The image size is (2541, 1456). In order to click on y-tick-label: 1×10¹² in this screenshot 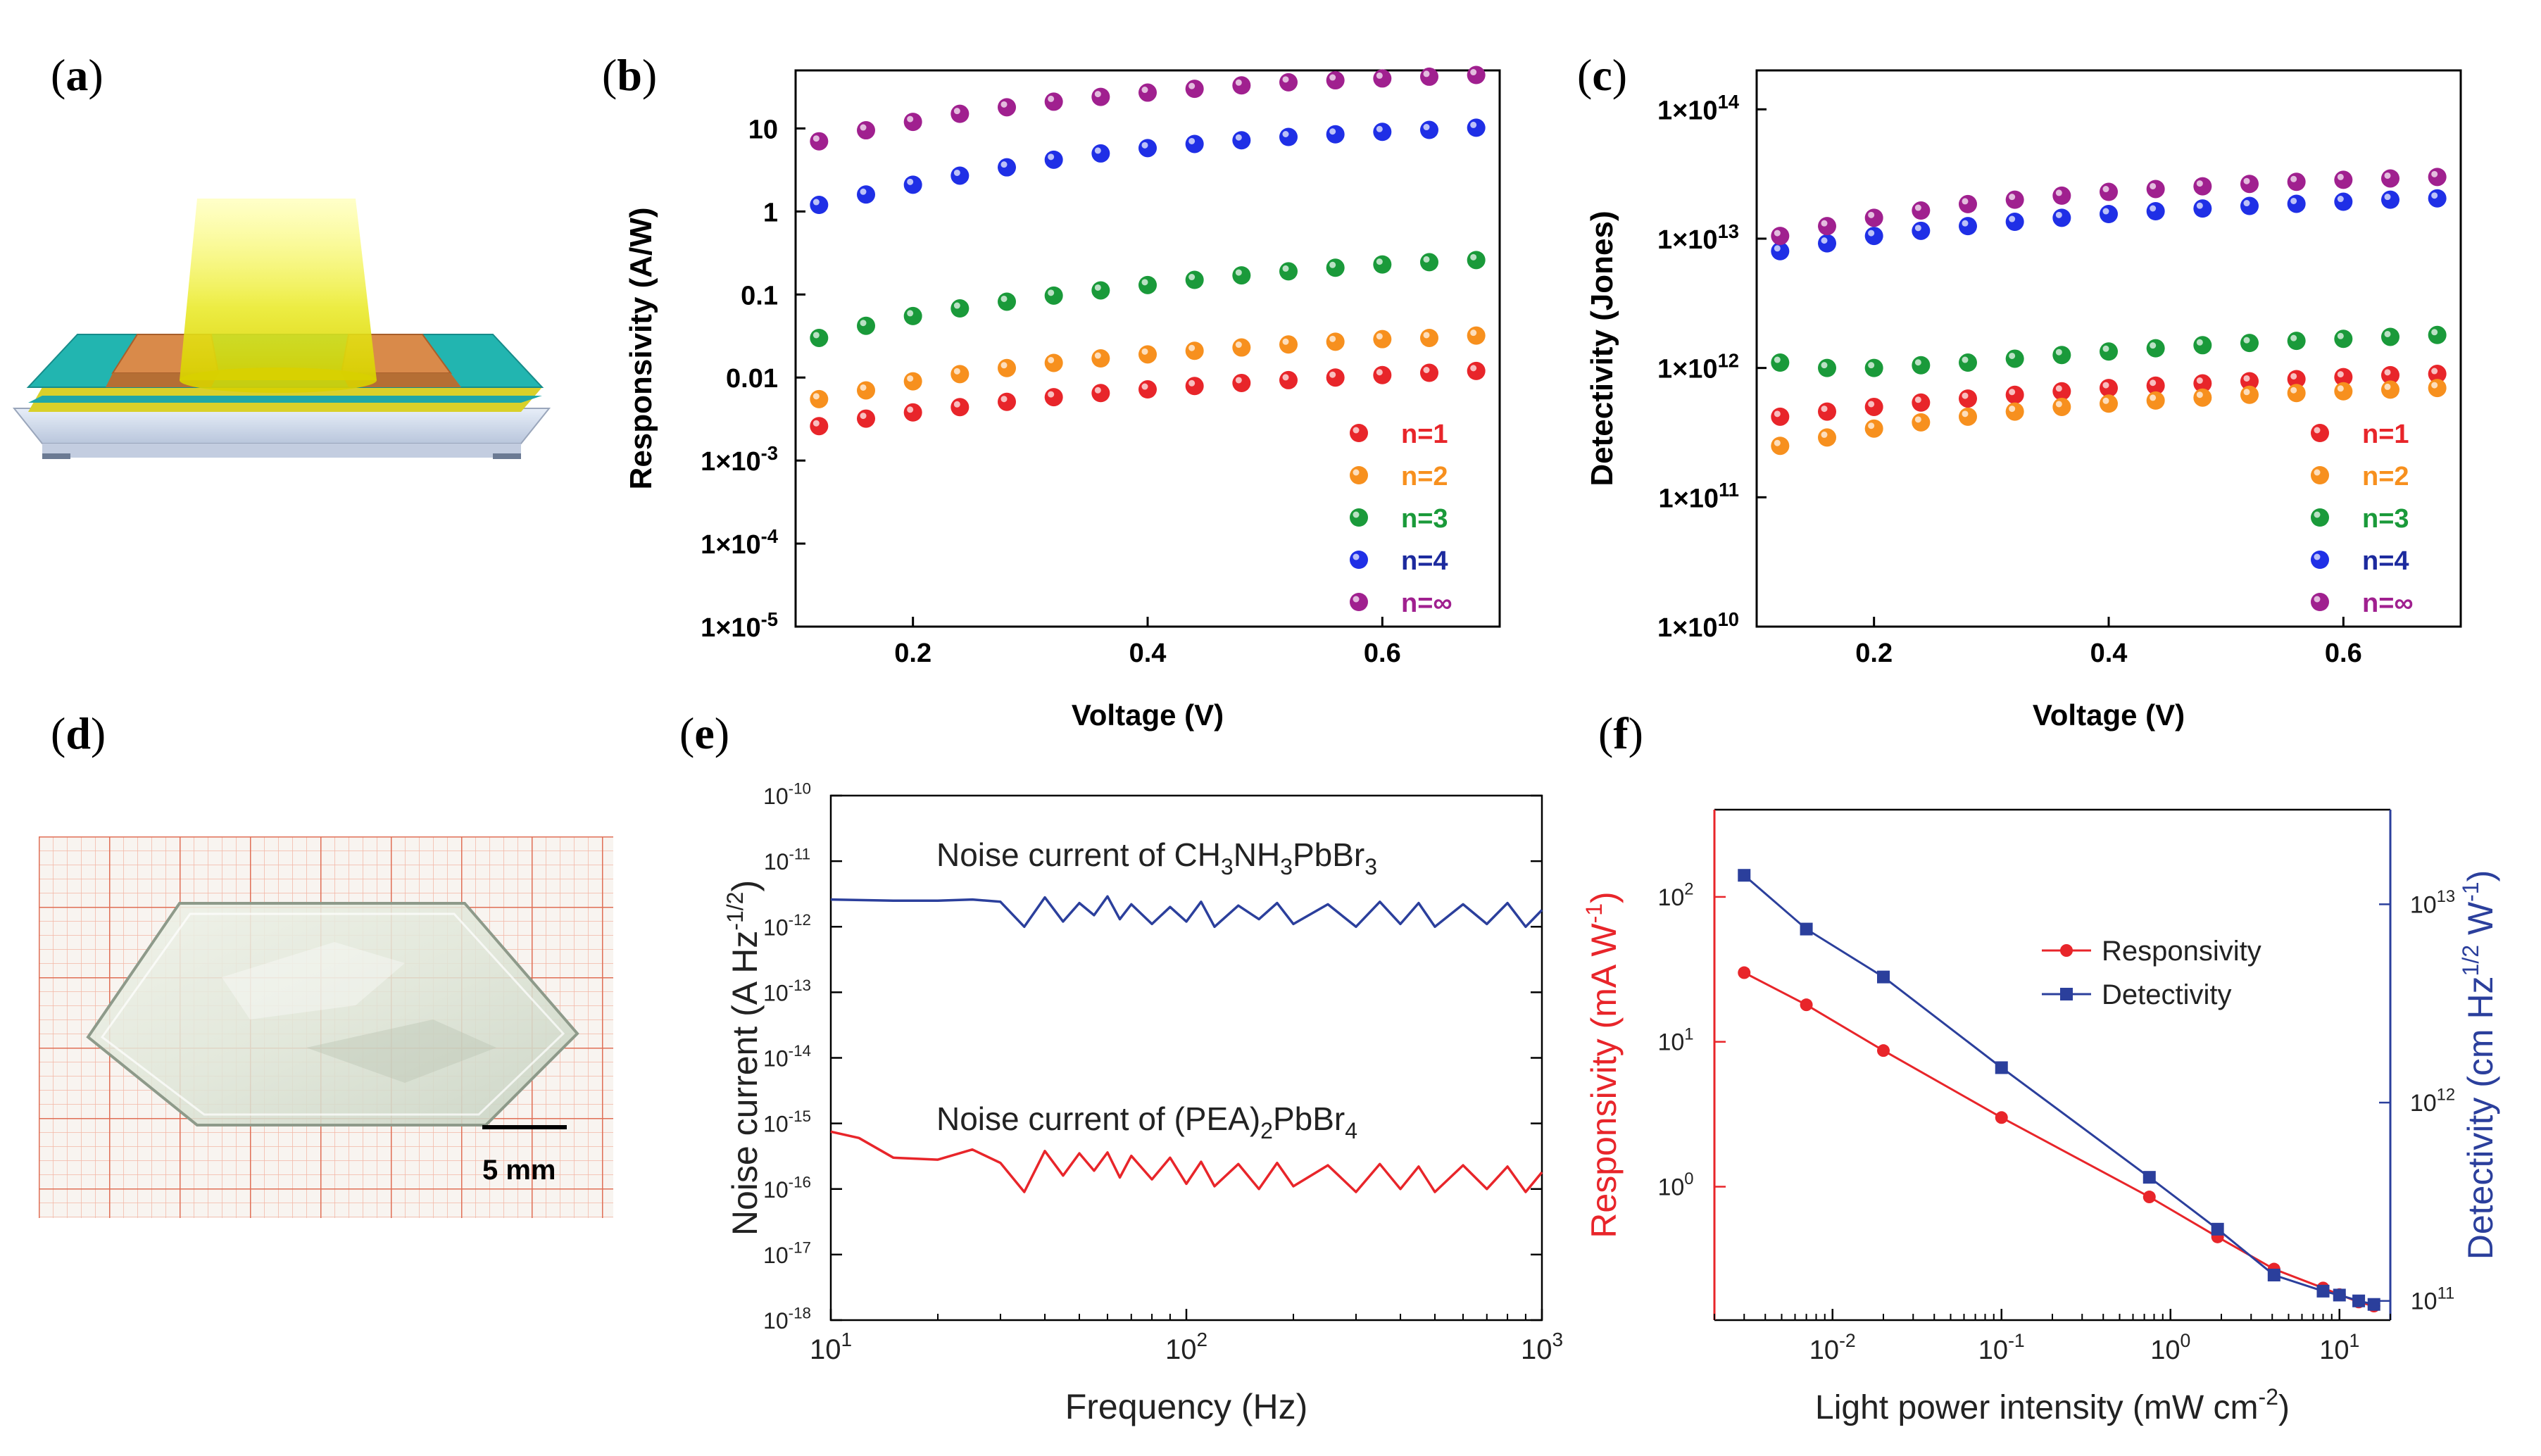, I will do `click(1698, 366)`.